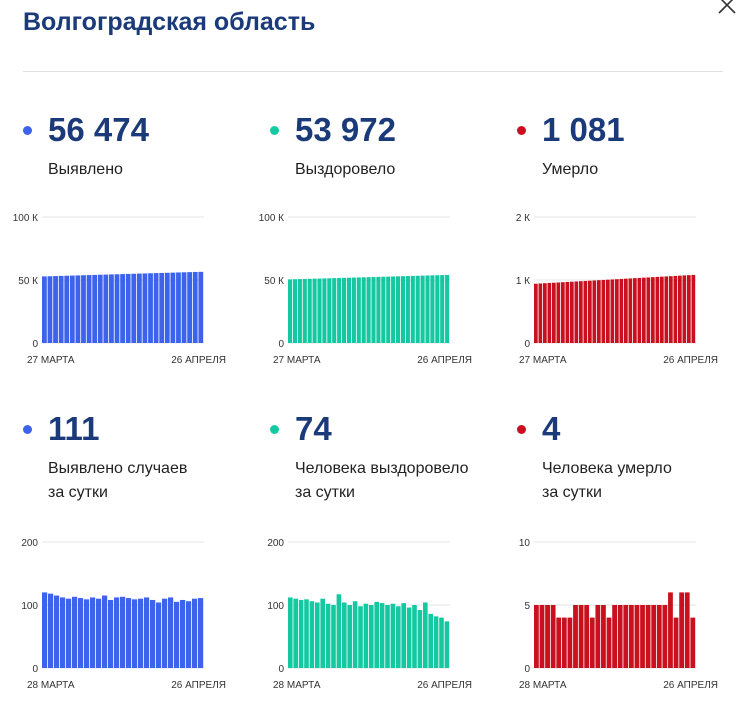 This screenshot has height=703, width=746. Describe the element at coordinates (618, 614) in the screenshot. I see `chart-daily-deaths: 0 5 10 28 МАРТА 26 АПРЕЛЯ` at that location.